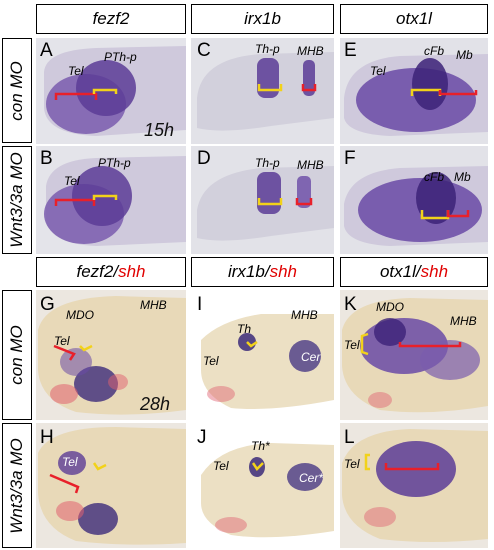  What do you see at coordinates (267, 361) in the screenshot?
I see `panel-i-image` at bounding box center [267, 361].